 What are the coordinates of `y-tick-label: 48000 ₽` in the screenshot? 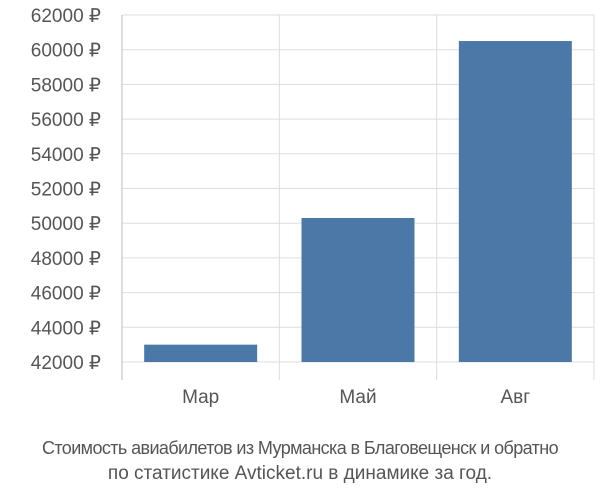 It's located at (66, 259).